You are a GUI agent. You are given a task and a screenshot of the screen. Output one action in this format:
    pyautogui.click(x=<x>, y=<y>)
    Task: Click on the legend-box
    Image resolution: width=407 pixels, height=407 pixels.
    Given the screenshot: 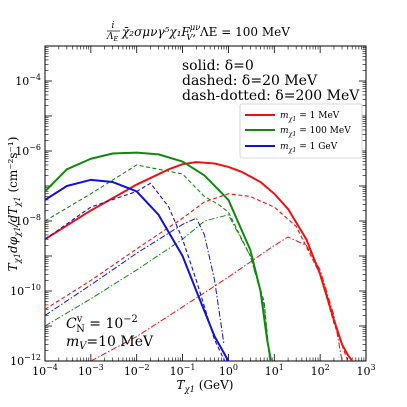 What is the action you would take?
    pyautogui.click(x=301, y=131)
    